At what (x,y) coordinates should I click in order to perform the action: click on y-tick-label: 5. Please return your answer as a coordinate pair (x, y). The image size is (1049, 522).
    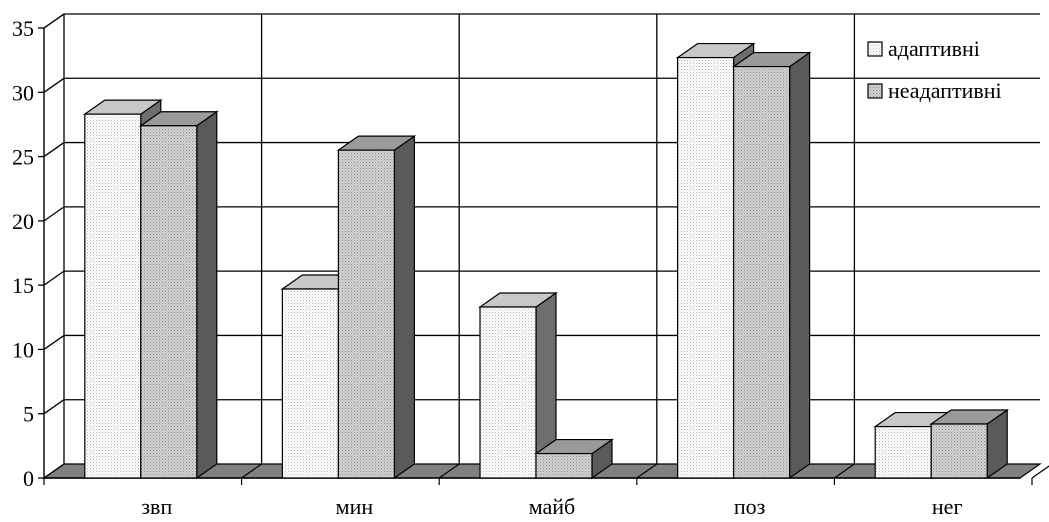
    Looking at the image, I should click on (28, 414).